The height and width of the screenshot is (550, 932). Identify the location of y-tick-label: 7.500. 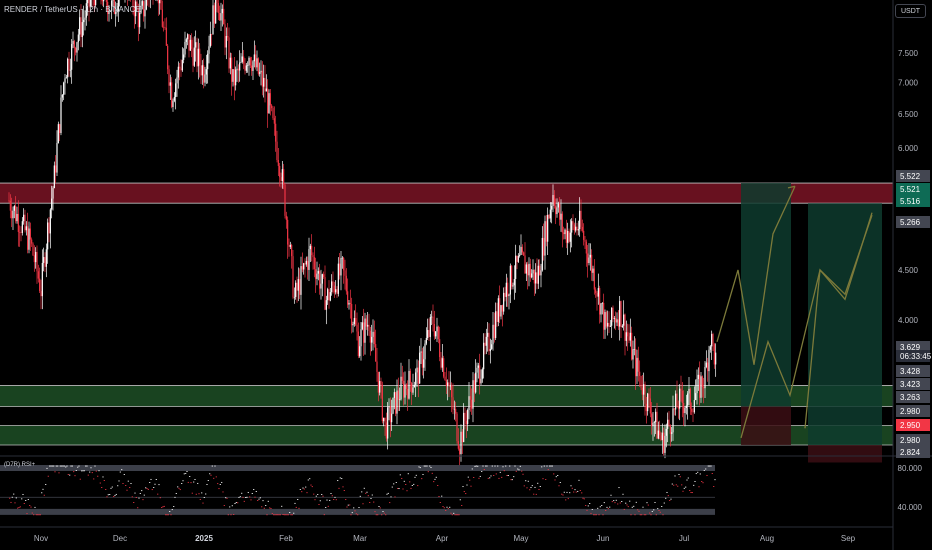
(908, 53).